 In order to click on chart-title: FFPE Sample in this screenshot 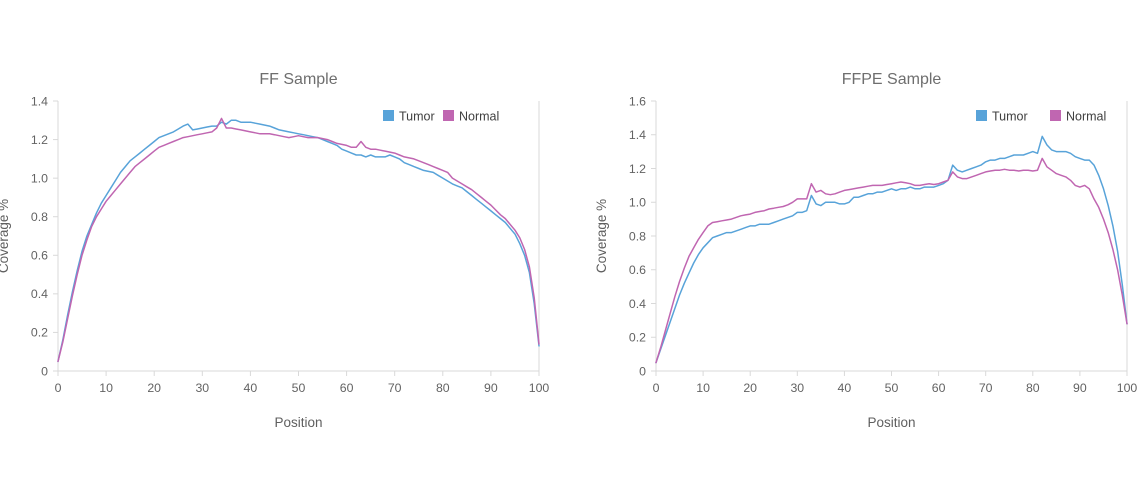, I will do `click(892, 79)`.